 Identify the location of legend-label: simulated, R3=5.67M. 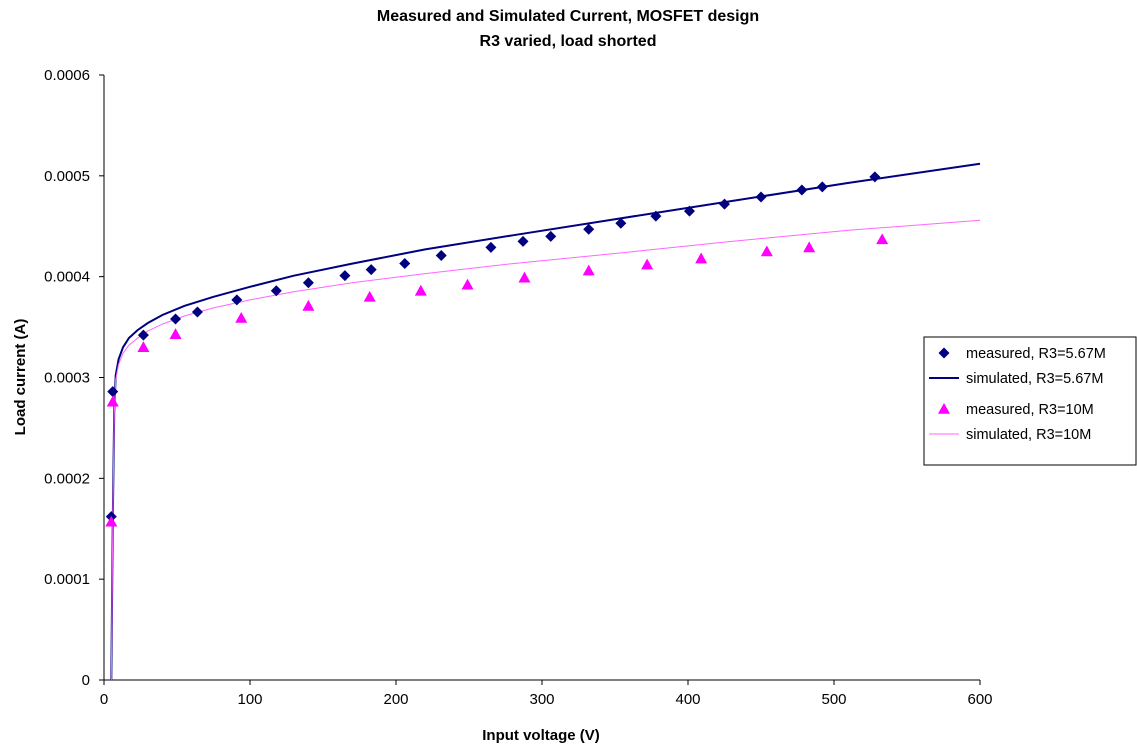
(1034, 379).